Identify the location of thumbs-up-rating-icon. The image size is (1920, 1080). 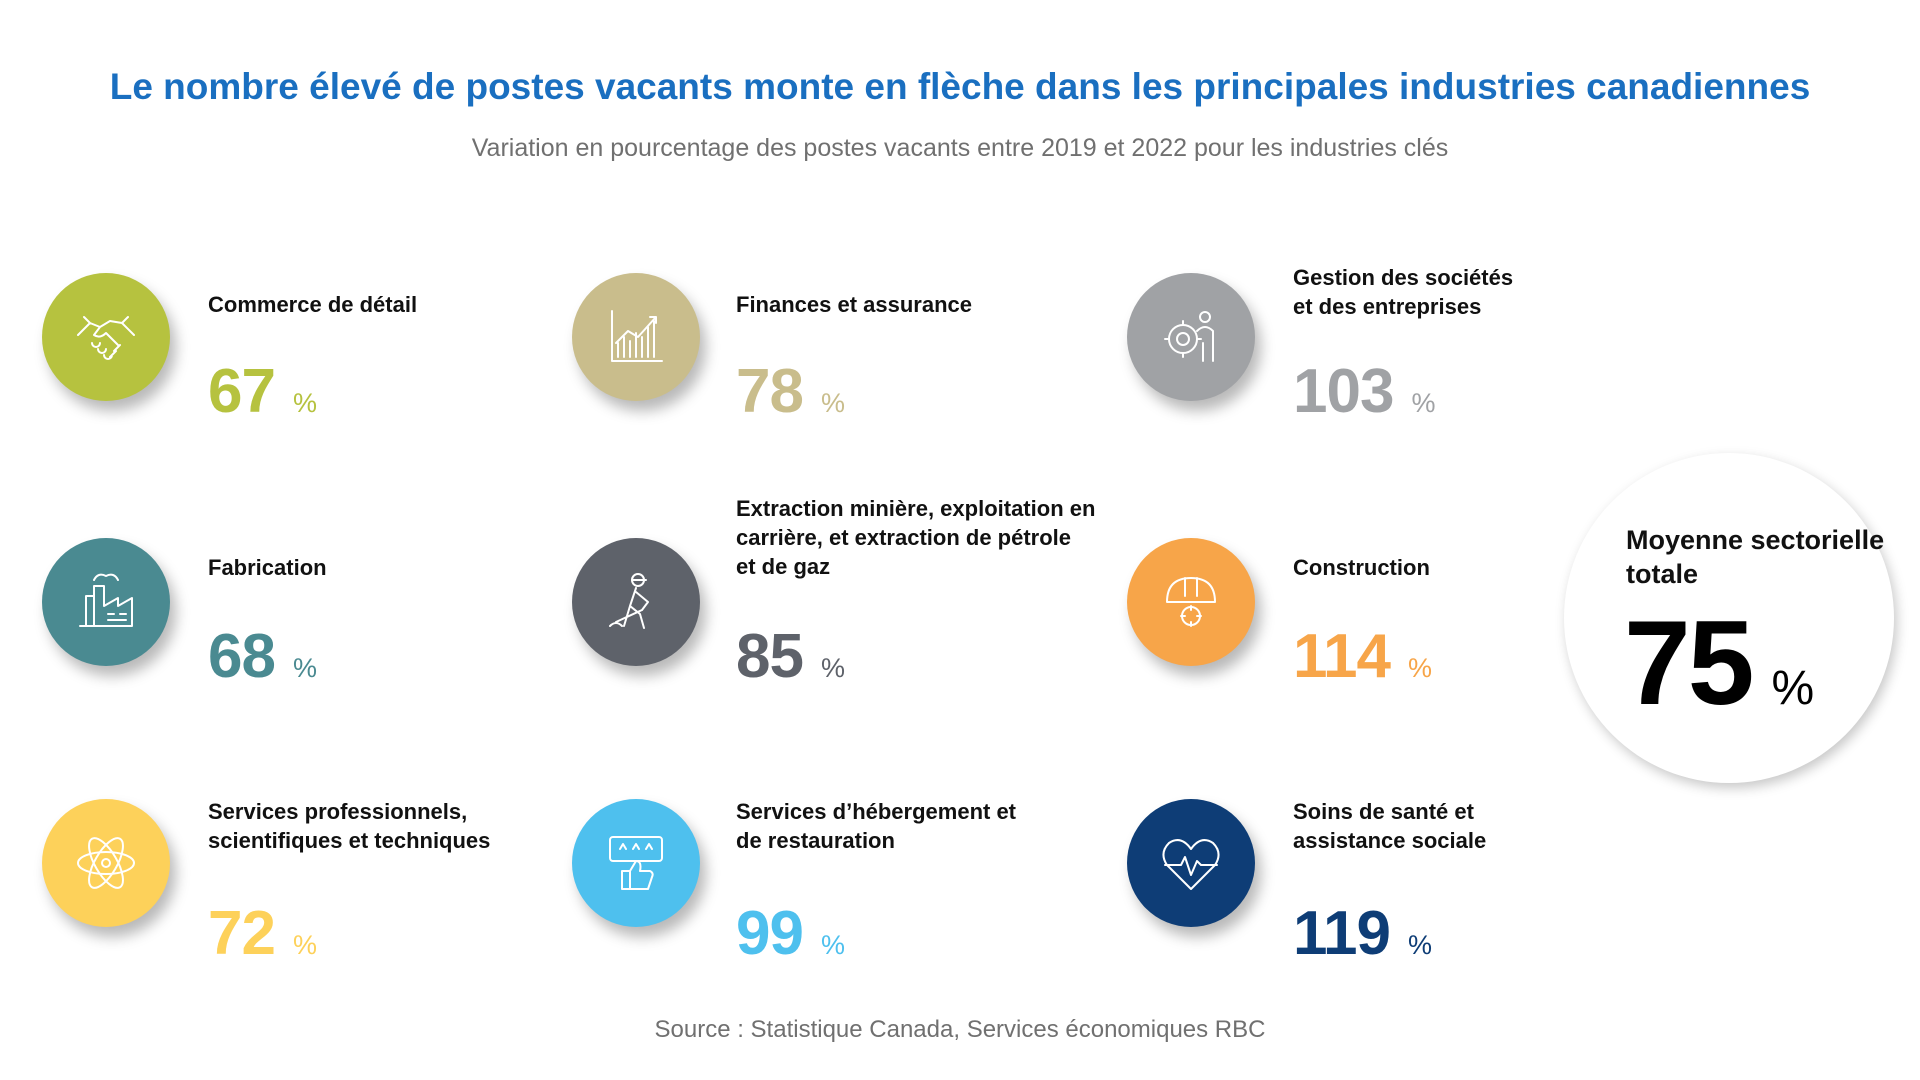
(636, 863).